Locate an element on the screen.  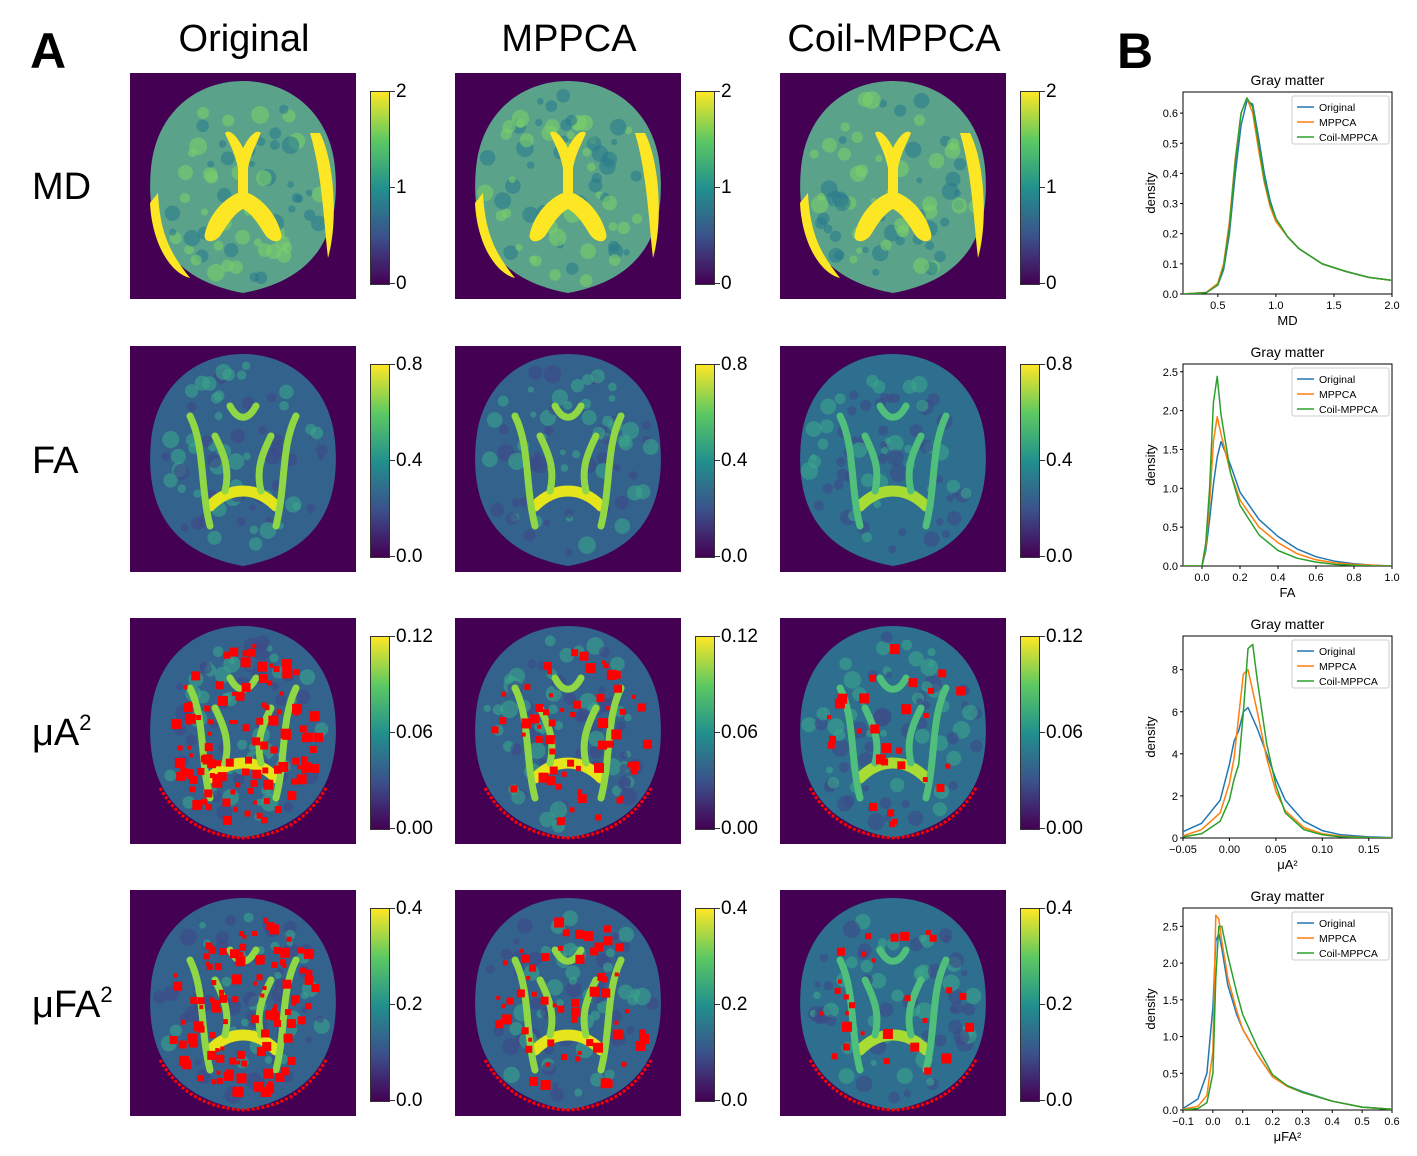
x-tick-label: 0.5 is located at coordinates (1361, 1122).